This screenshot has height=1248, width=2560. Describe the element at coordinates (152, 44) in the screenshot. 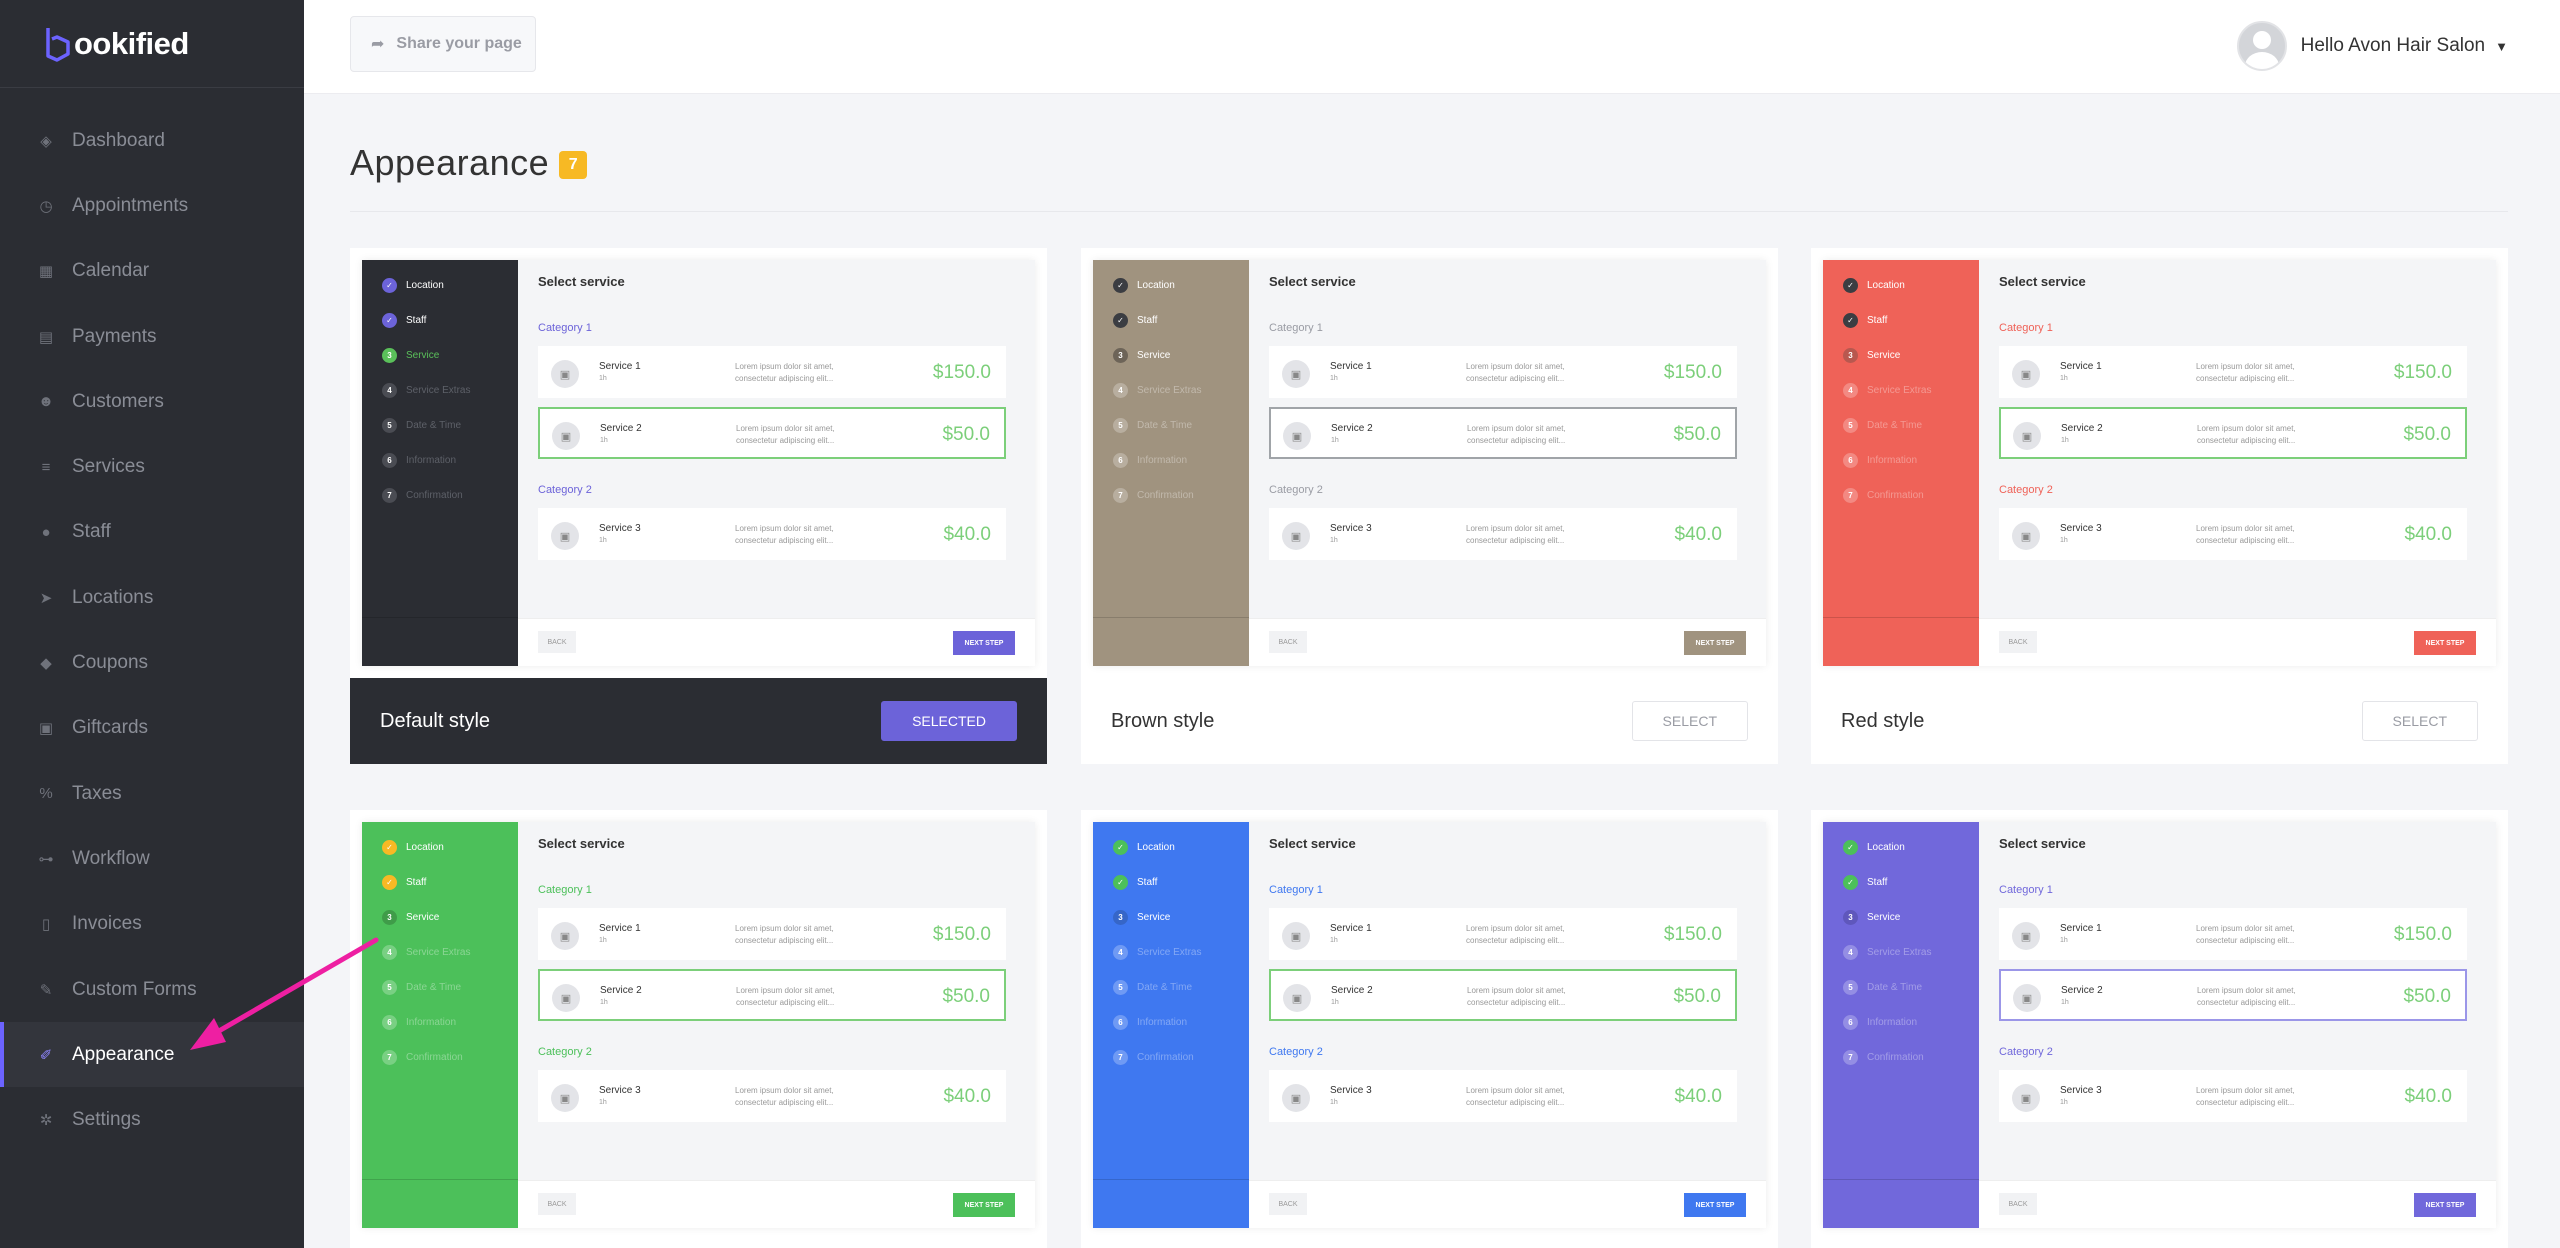

I see `logo: ookified` at that location.